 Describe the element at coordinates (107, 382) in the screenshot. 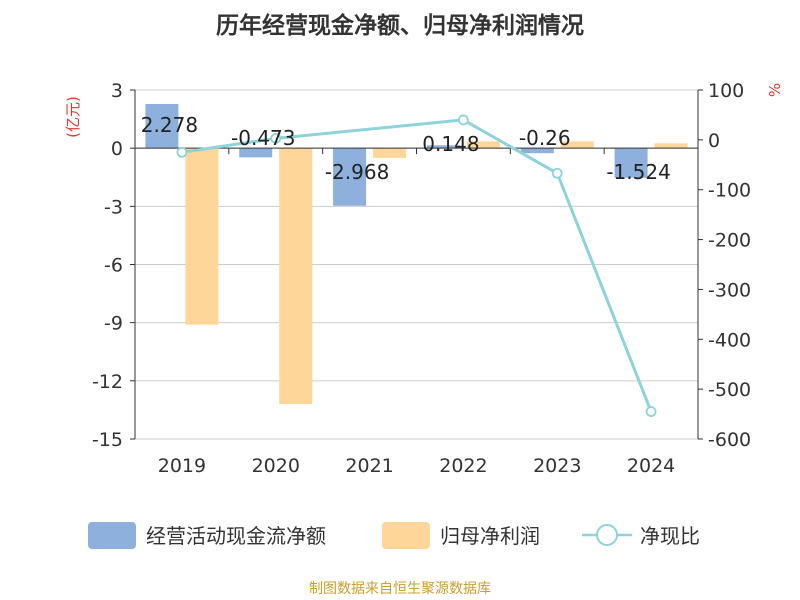

I see `y-left-tick-label: -12` at that location.